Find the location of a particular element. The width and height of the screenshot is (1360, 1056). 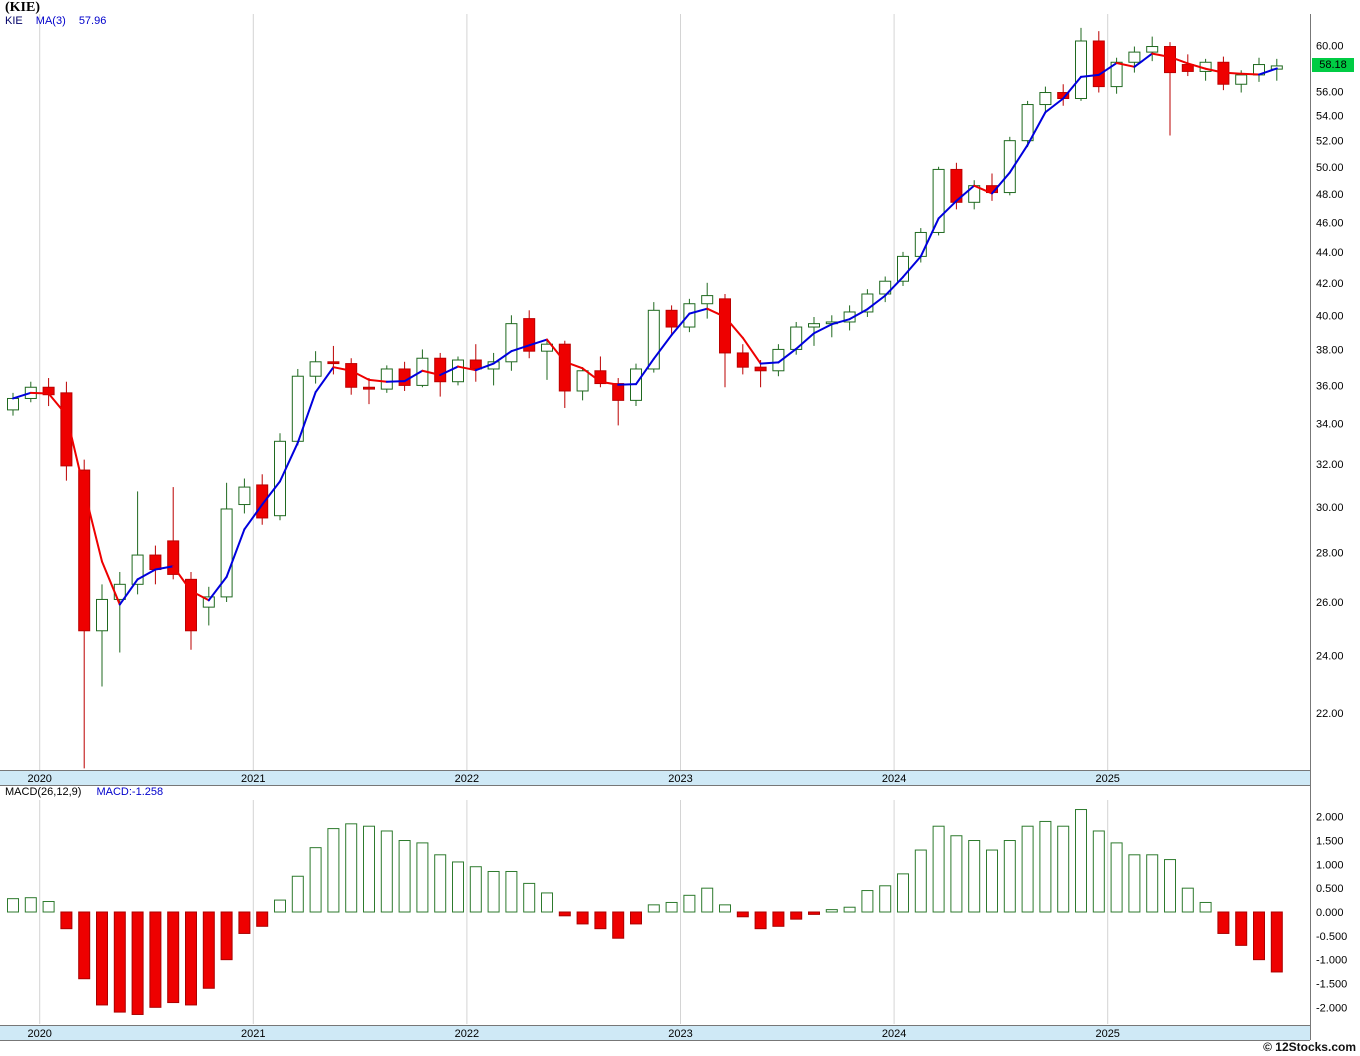

price-axis-label: 54.00 is located at coordinates (1330, 117).